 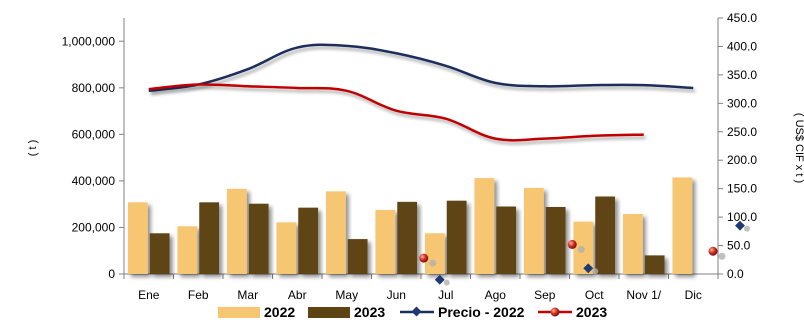 What do you see at coordinates (89, 41) in the screenshot?
I see `y-left-tick-label: 1,000,000` at bounding box center [89, 41].